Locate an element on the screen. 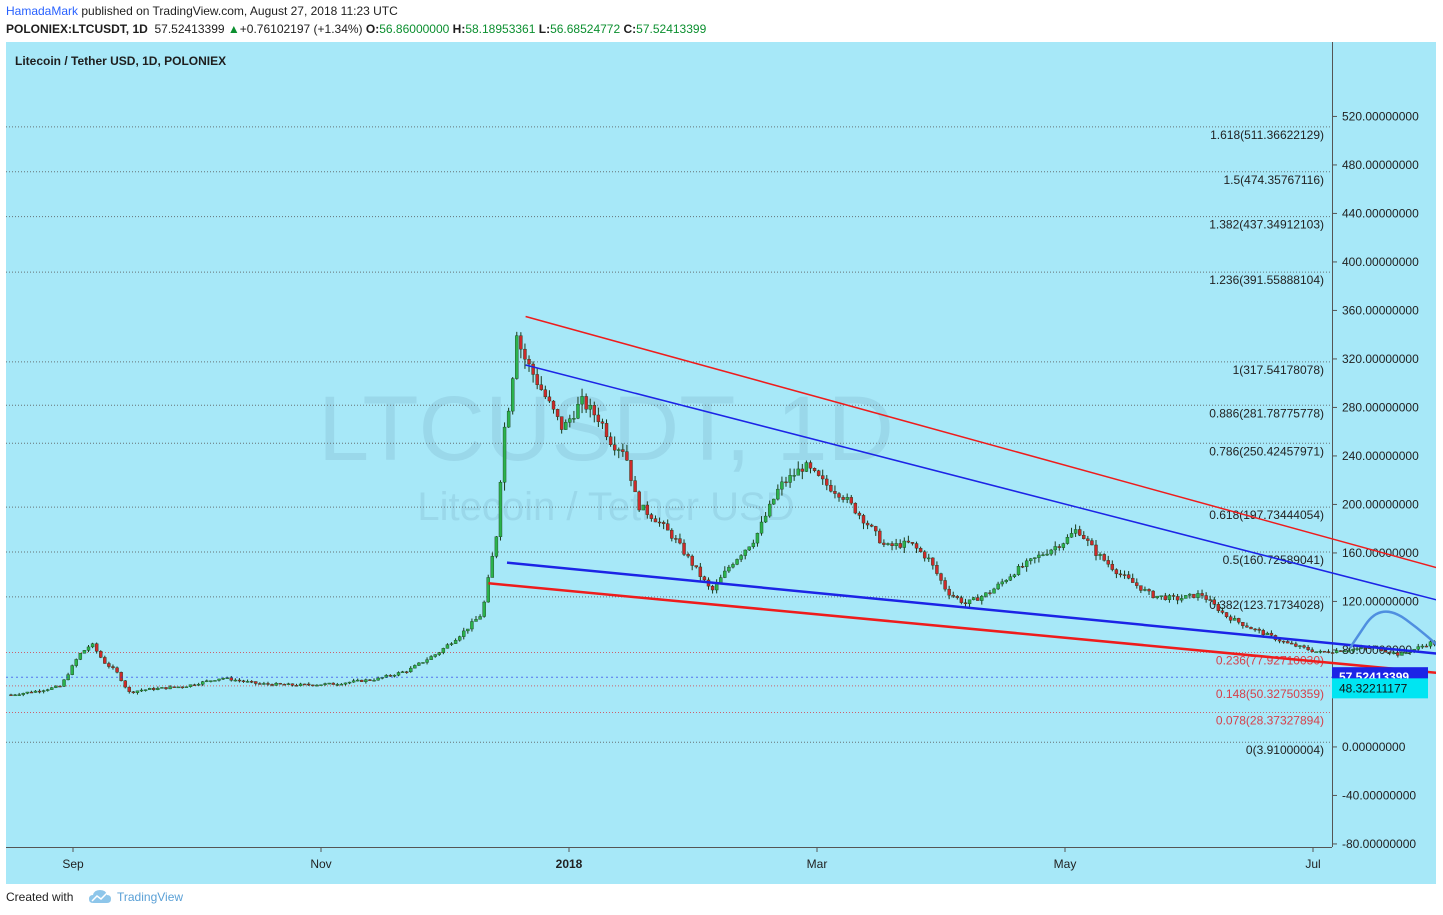  fib-label: 0.148(50.32750359) is located at coordinates (1270, 694).